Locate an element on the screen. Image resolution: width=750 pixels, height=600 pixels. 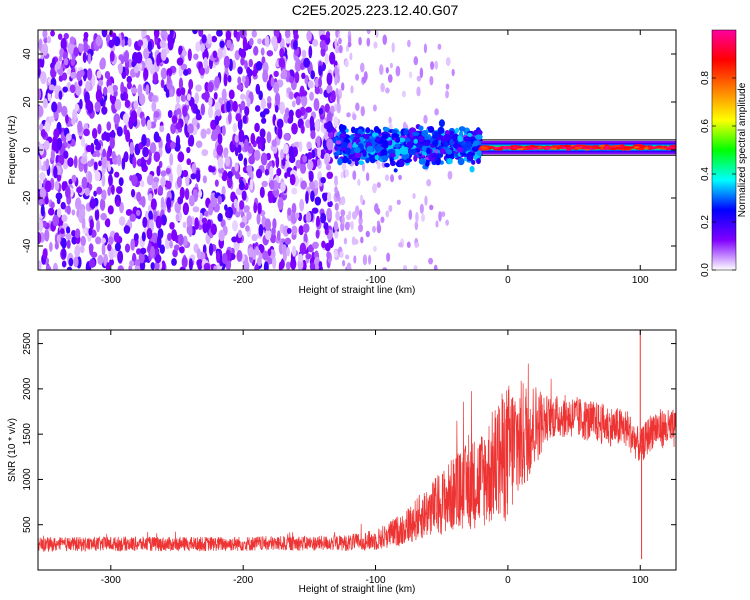
colorbar-tick-label: 0.8 is located at coordinates (705, 78).